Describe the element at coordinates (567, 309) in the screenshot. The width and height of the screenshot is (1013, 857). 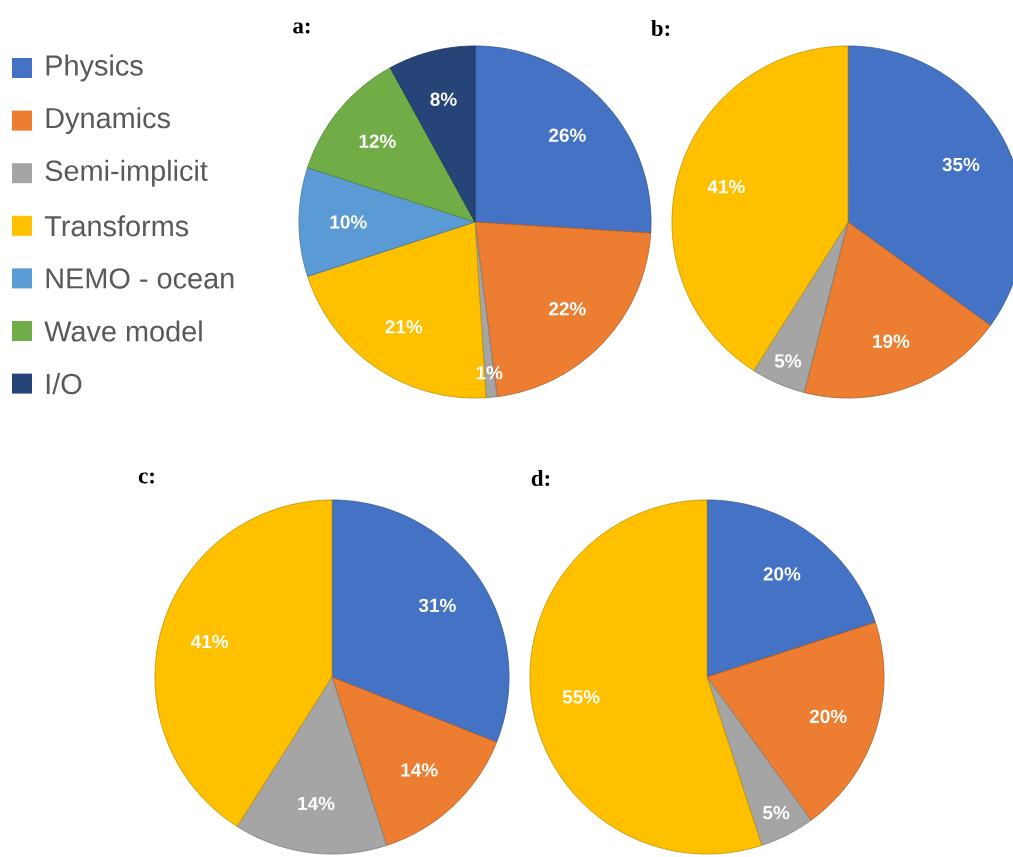
I see `data-label: 22%` at that location.